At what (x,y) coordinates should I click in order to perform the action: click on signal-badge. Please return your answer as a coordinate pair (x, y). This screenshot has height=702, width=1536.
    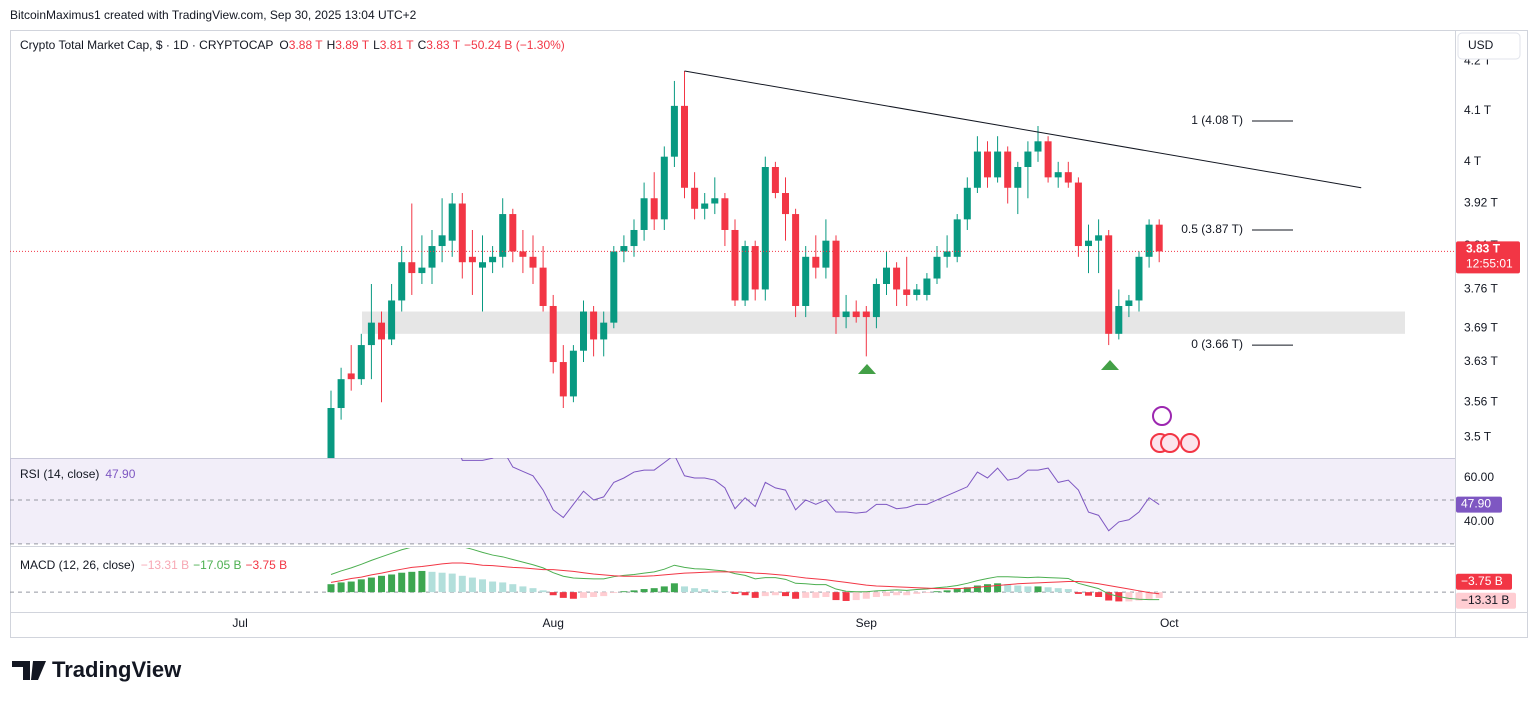
    Looking at the image, I should click on (1484, 581).